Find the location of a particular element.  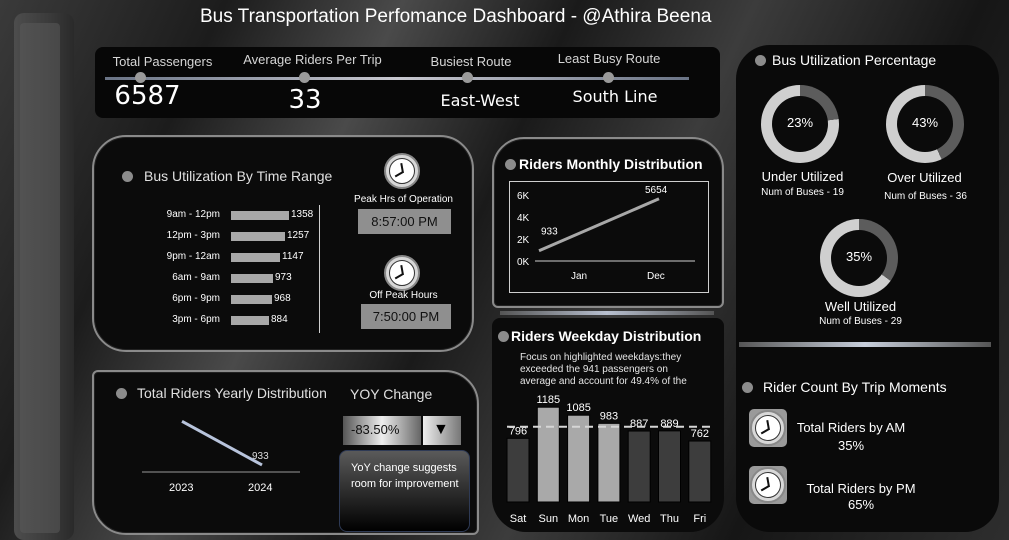

weekday-data-label: 889 is located at coordinates (669, 424).